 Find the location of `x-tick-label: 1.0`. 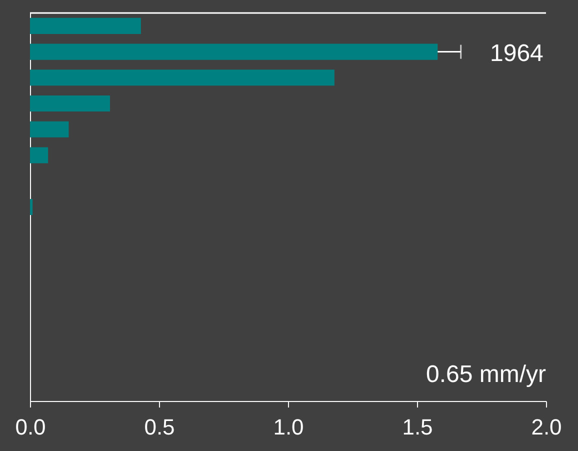

x-tick-label: 1.0 is located at coordinates (288, 427).